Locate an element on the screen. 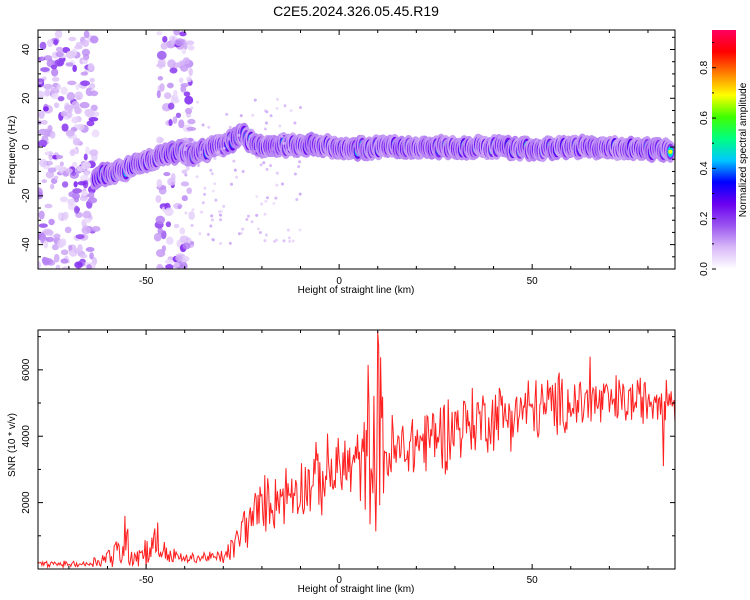 The width and height of the screenshot is (750, 600). snr-xlabel: Height of straight line (km) is located at coordinates (356, 589).